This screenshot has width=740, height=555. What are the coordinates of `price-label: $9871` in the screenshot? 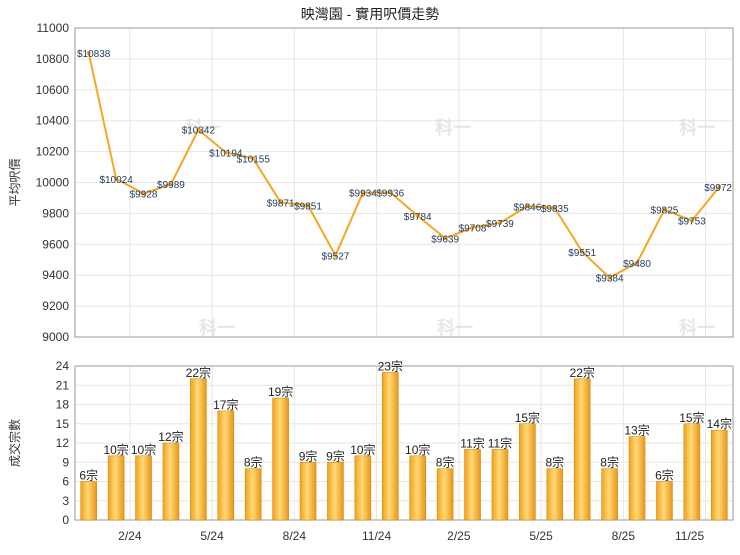 It's located at (281, 203).